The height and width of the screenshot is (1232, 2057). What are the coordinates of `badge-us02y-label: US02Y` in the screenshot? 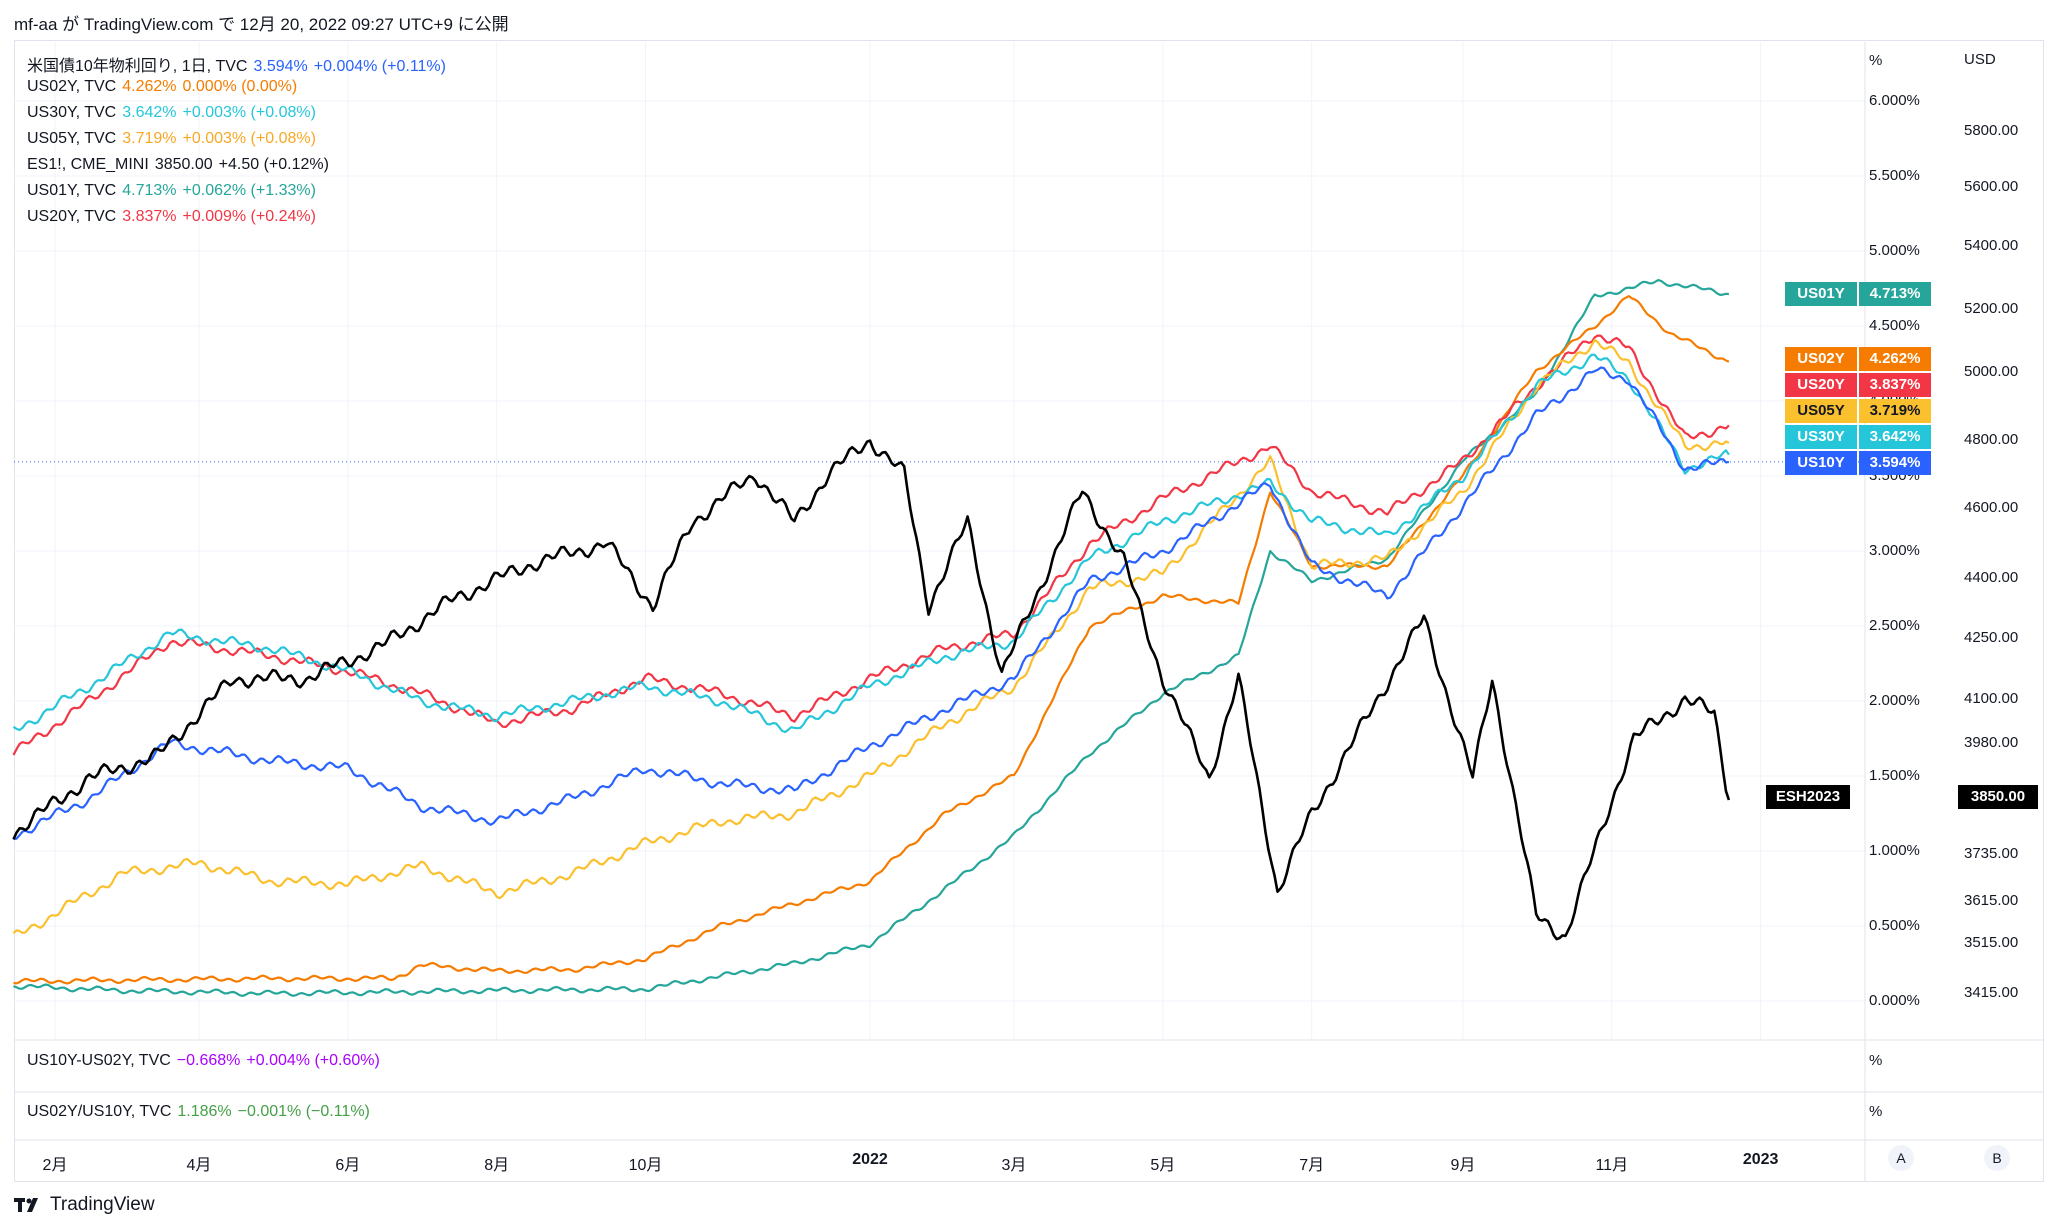 It's located at (1821, 359).